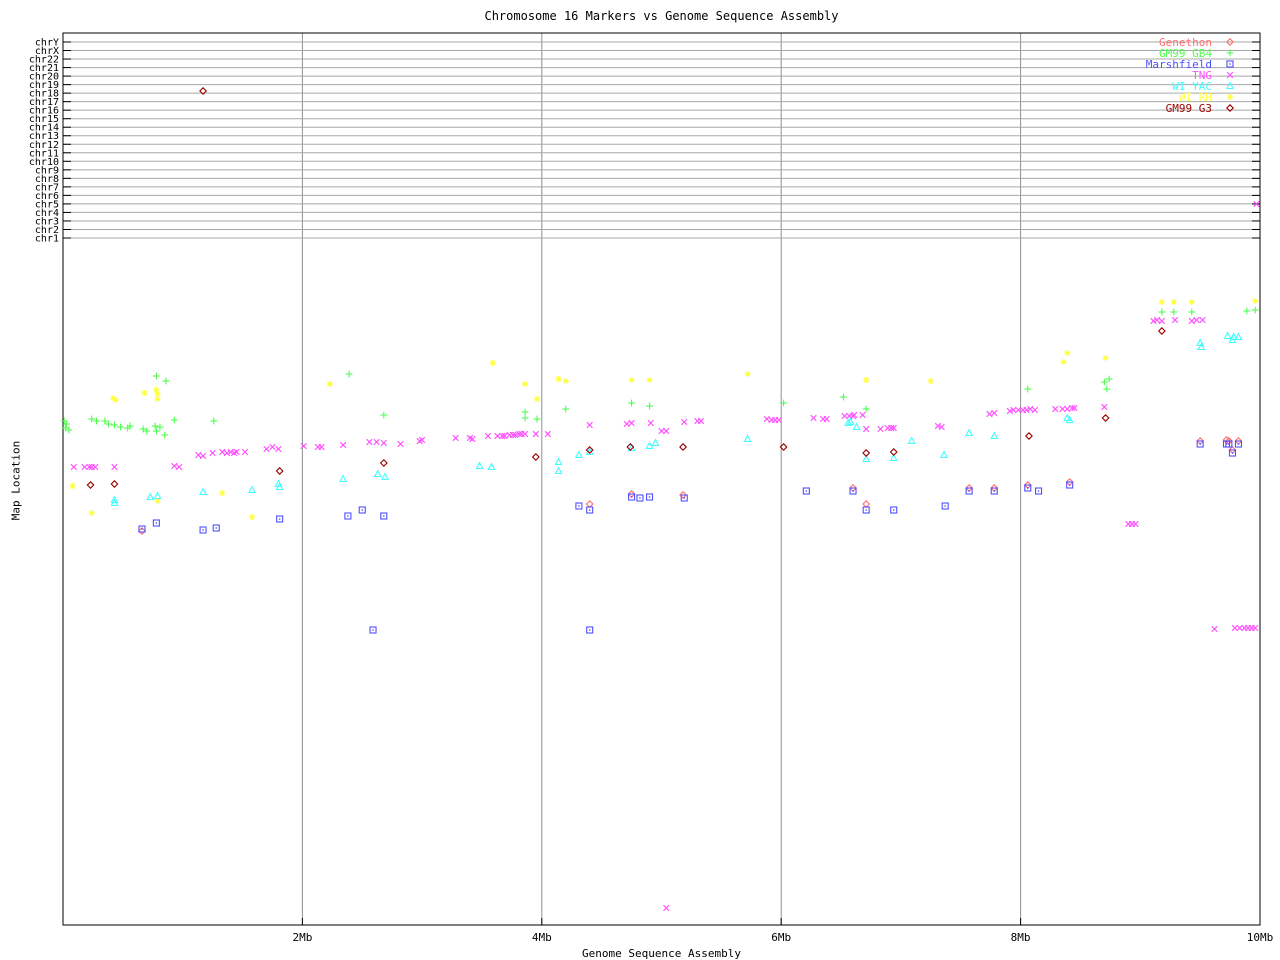 This screenshot has height=960, width=1280. What do you see at coordinates (1195, 97) in the screenshot?
I see `legend-label: WI RH` at bounding box center [1195, 97].